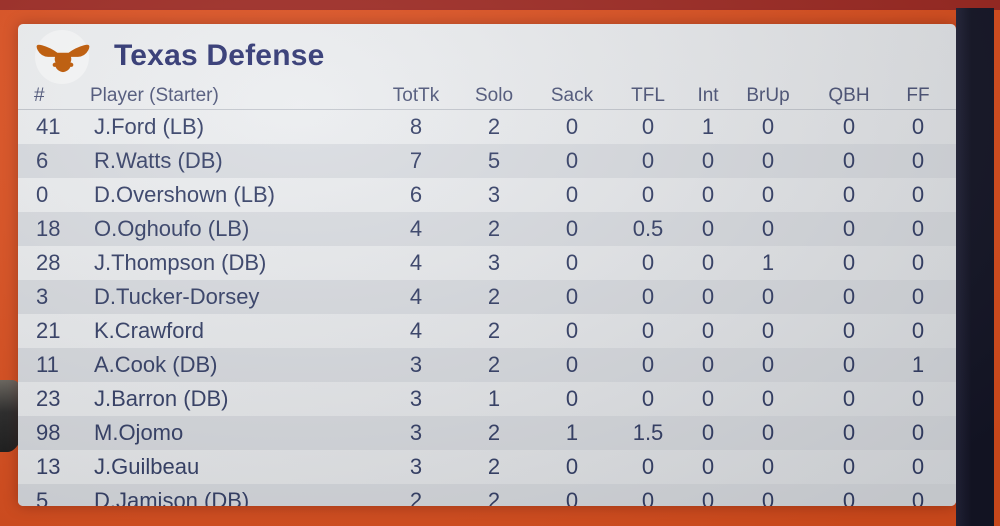 This screenshot has width=1000, height=526. I want to click on column-header-sack: Sack, so click(572, 95).